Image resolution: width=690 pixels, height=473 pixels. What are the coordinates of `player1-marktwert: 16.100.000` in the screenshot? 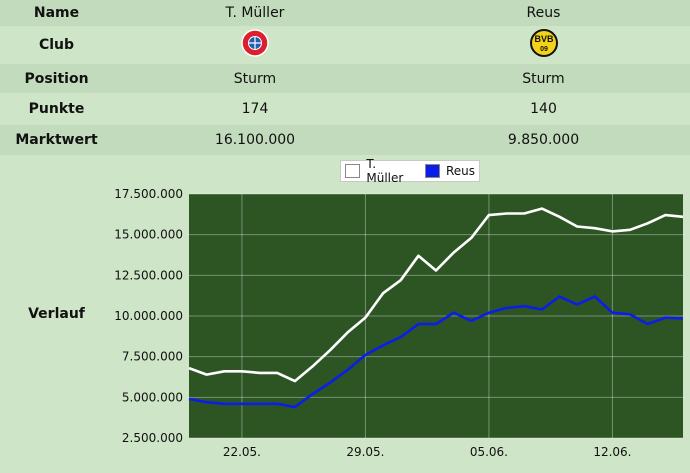 It's located at (255, 140).